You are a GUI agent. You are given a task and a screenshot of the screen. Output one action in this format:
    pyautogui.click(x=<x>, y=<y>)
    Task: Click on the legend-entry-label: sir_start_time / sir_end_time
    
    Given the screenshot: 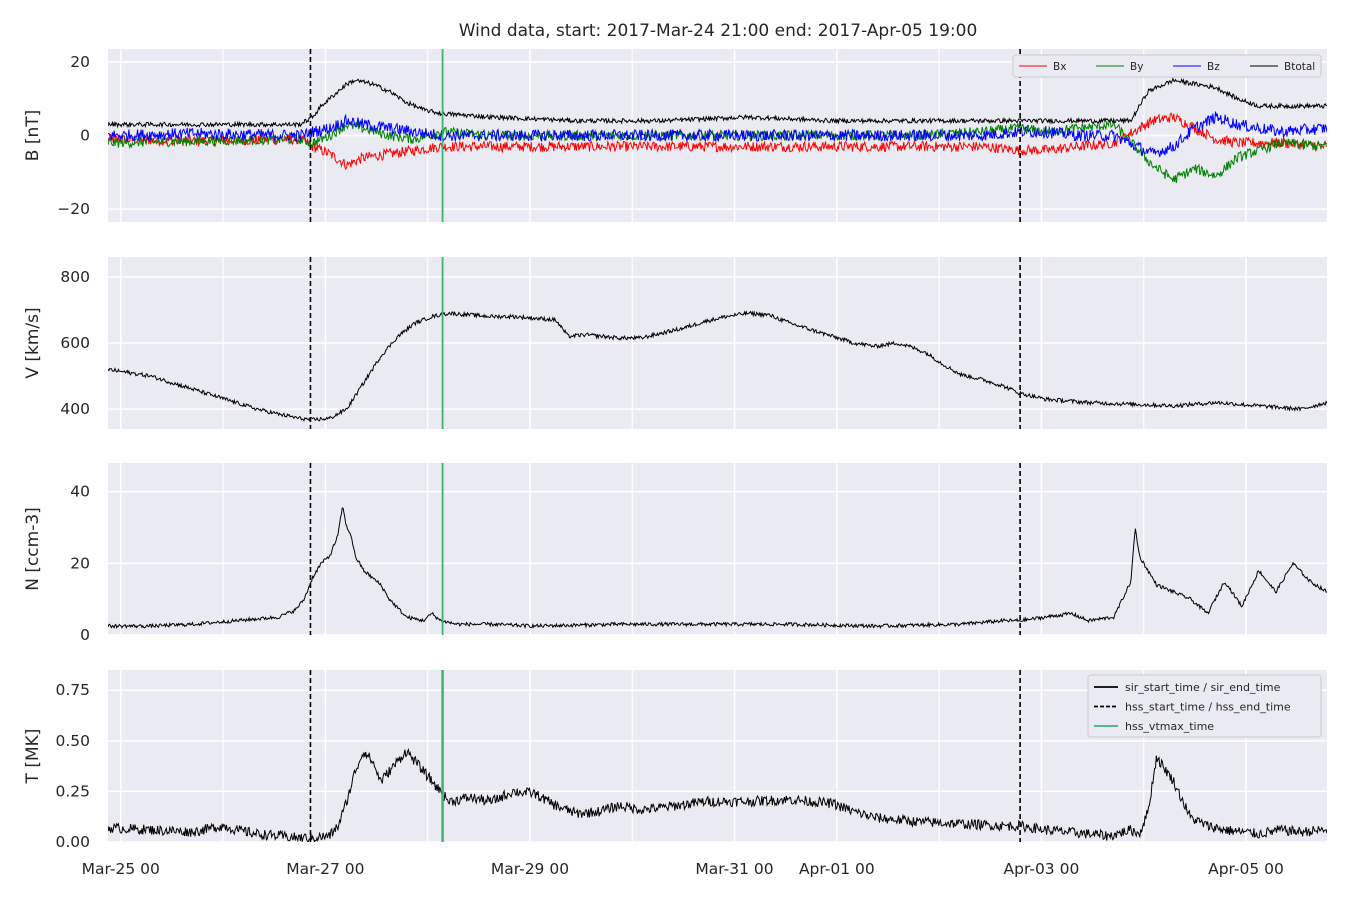 What is the action you would take?
    pyautogui.click(x=1203, y=687)
    